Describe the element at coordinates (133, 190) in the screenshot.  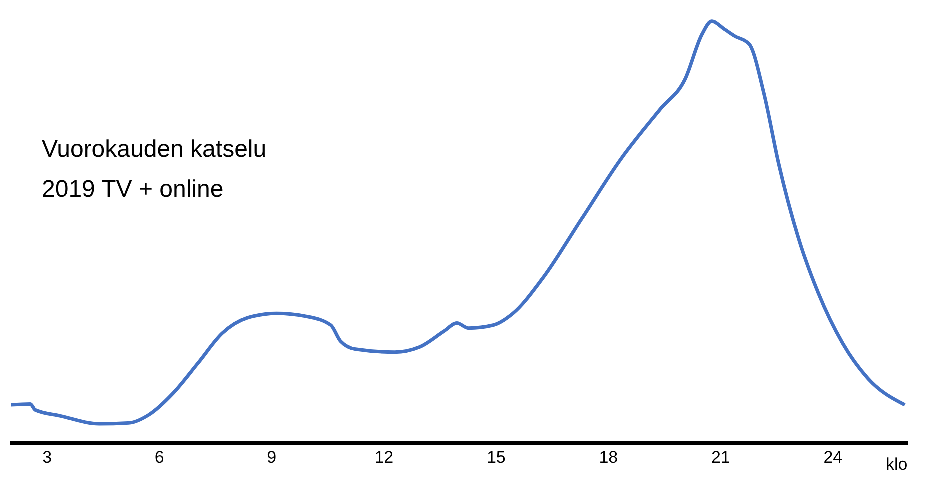
I see `text: 2019 TV + online` at that location.